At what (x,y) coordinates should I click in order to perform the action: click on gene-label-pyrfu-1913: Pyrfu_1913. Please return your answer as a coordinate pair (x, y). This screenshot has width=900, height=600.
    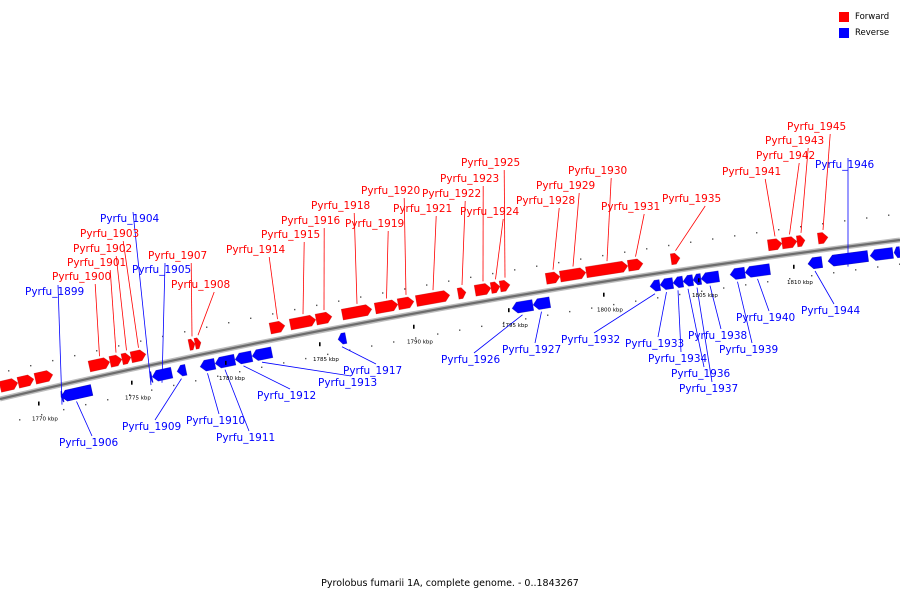
    Looking at the image, I should click on (347, 383).